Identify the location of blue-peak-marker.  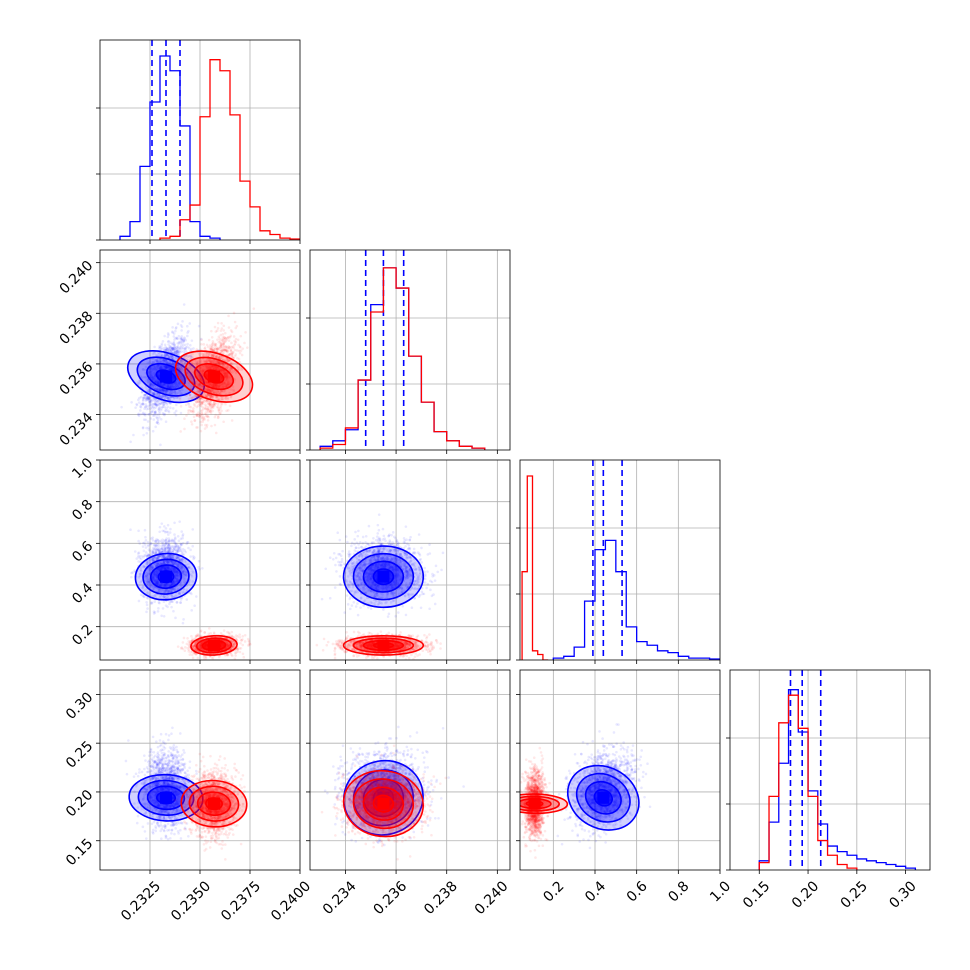
(166, 376).